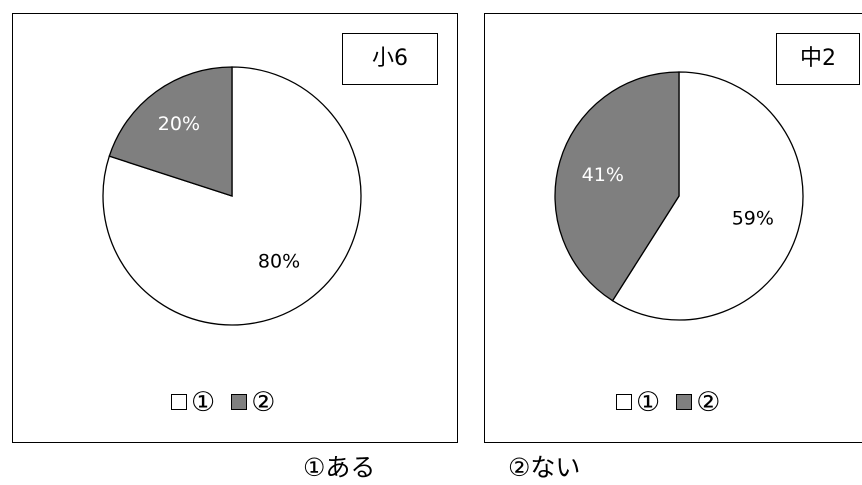  What do you see at coordinates (279, 262) in the screenshot?
I see `data-label-1: 80%` at bounding box center [279, 262].